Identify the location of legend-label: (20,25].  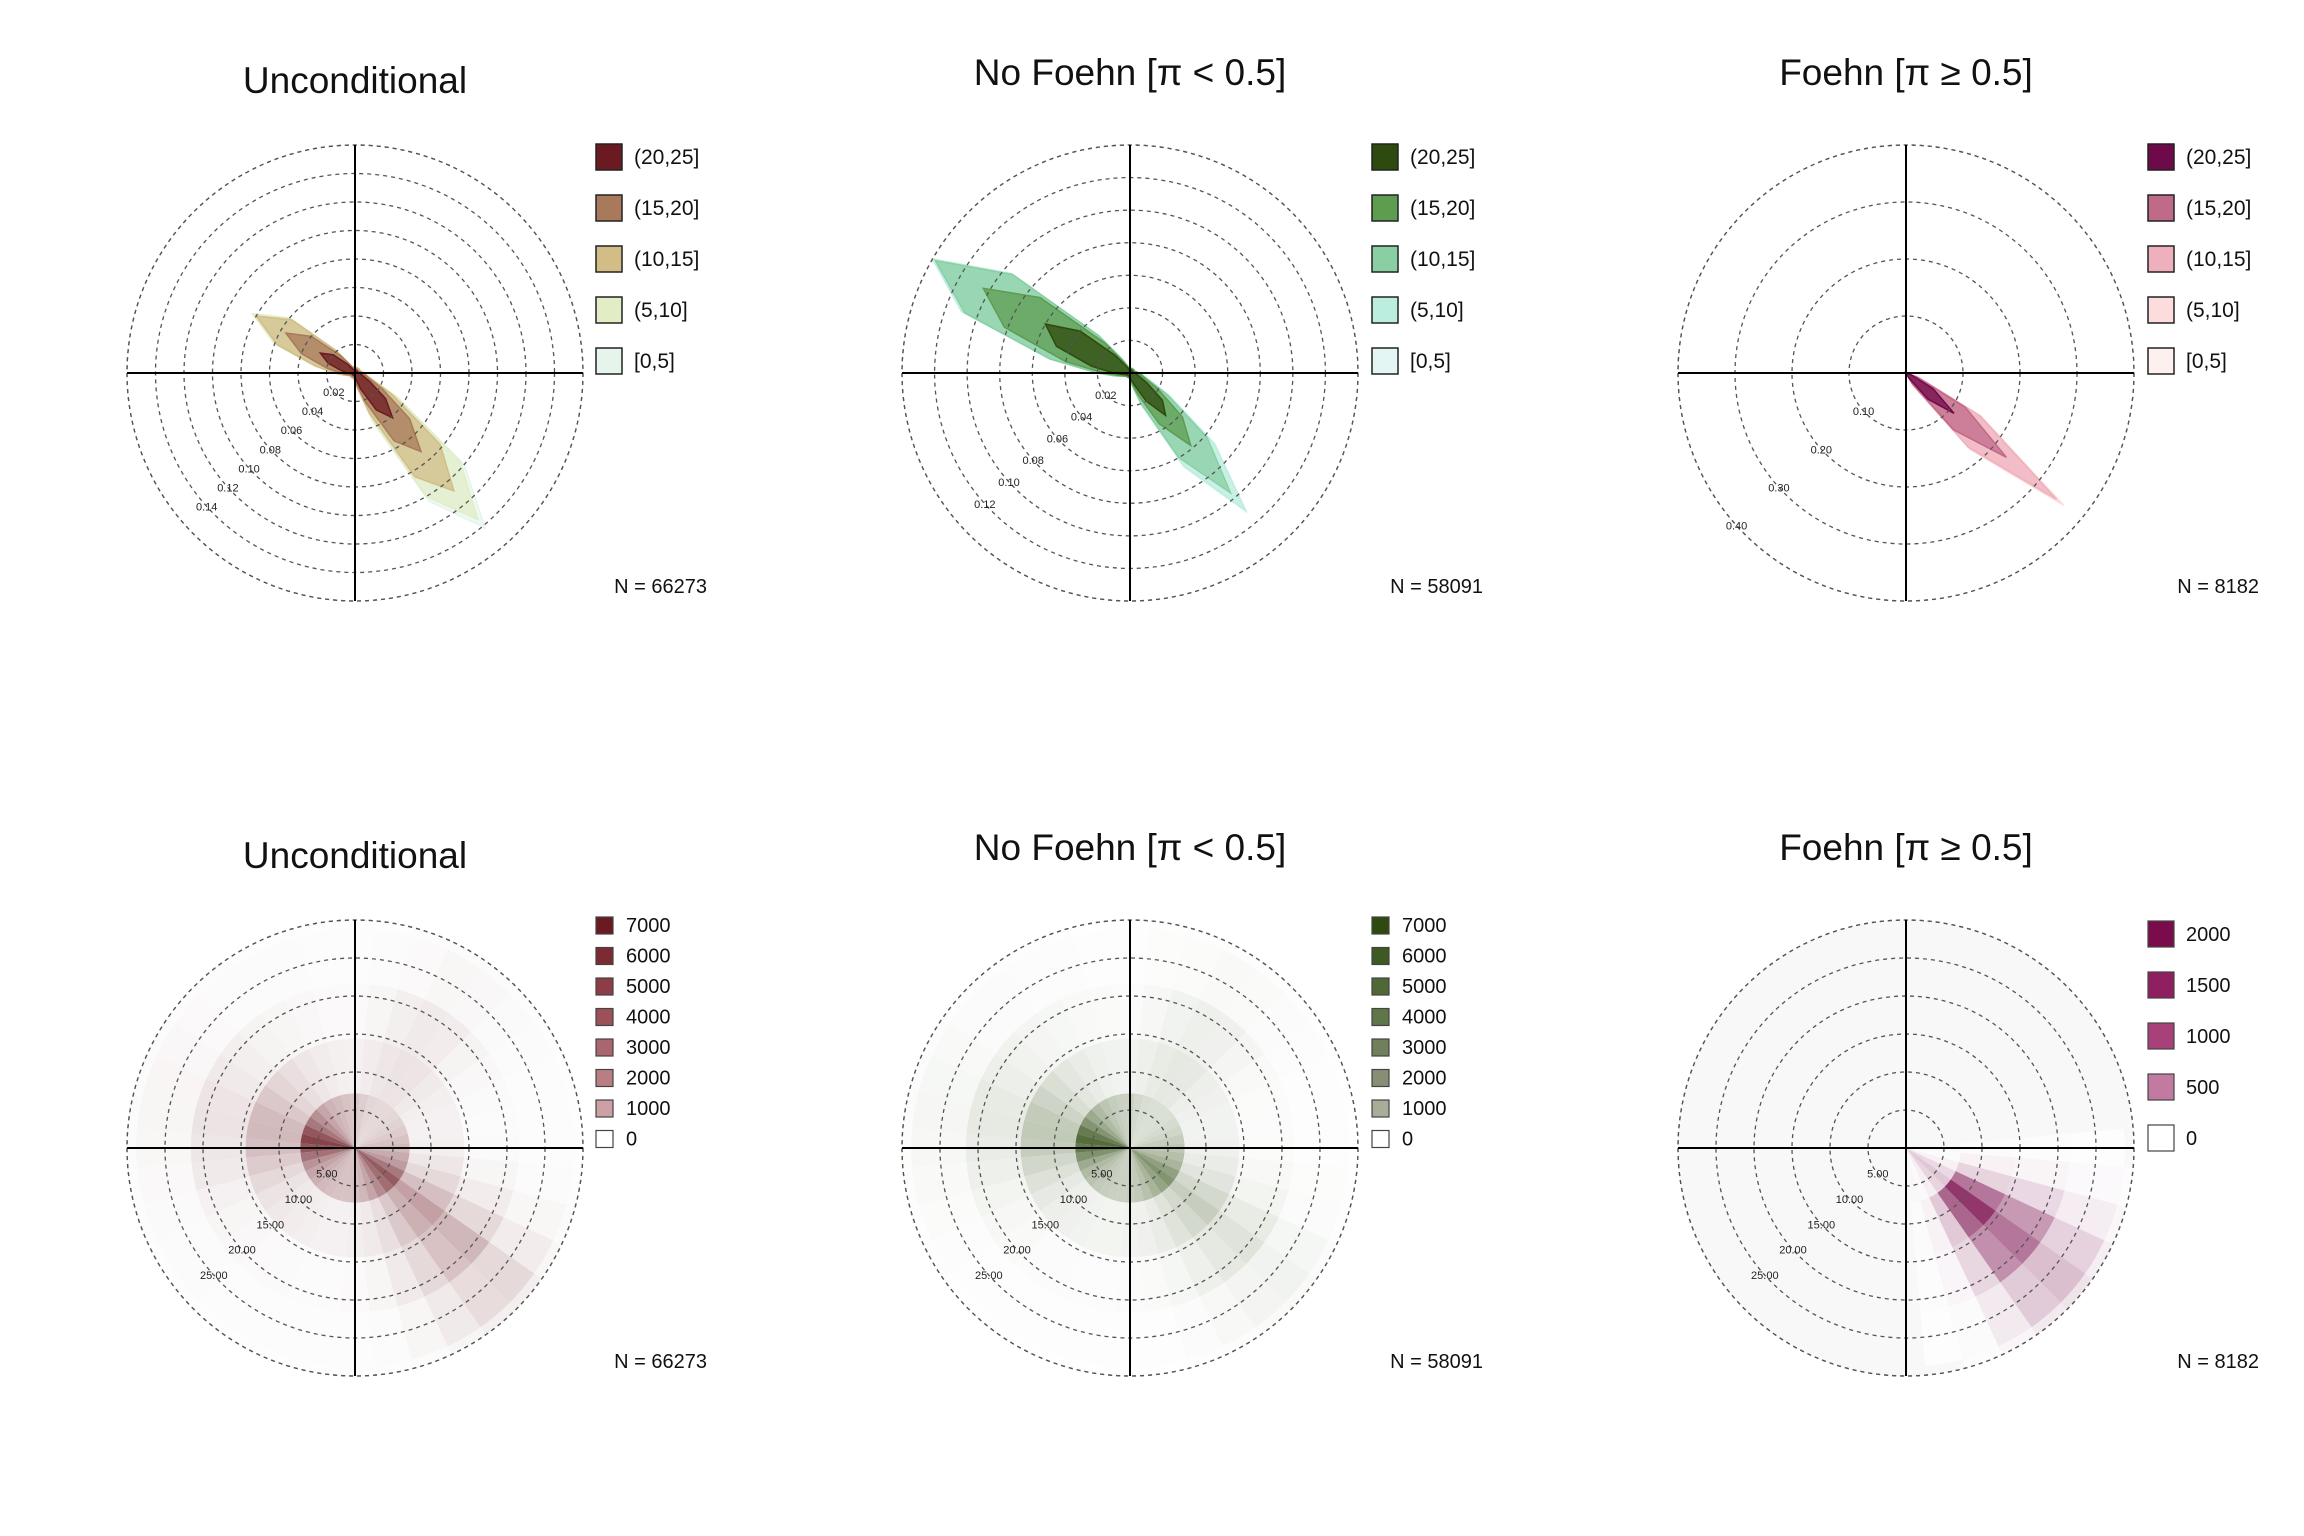
(666, 157).